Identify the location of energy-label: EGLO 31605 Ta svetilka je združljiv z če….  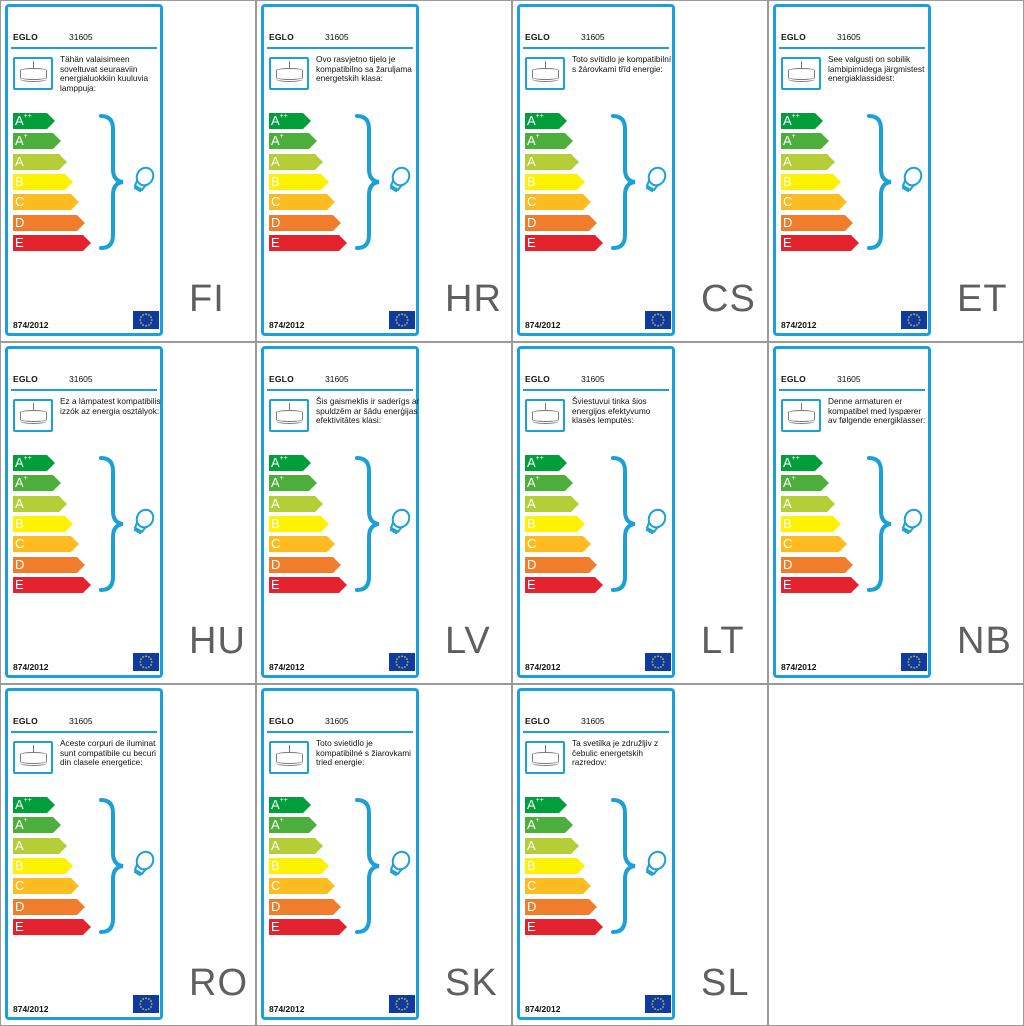
(596, 854).